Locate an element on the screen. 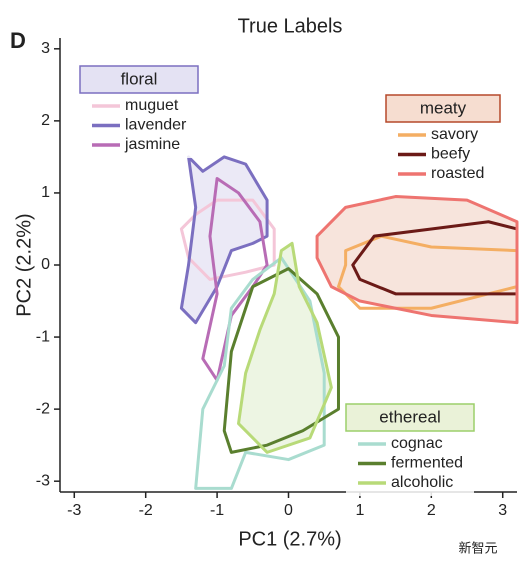 Image resolution: width=527 pixels, height=572 pixels. y-tick-label: -1 is located at coordinates (43, 336).